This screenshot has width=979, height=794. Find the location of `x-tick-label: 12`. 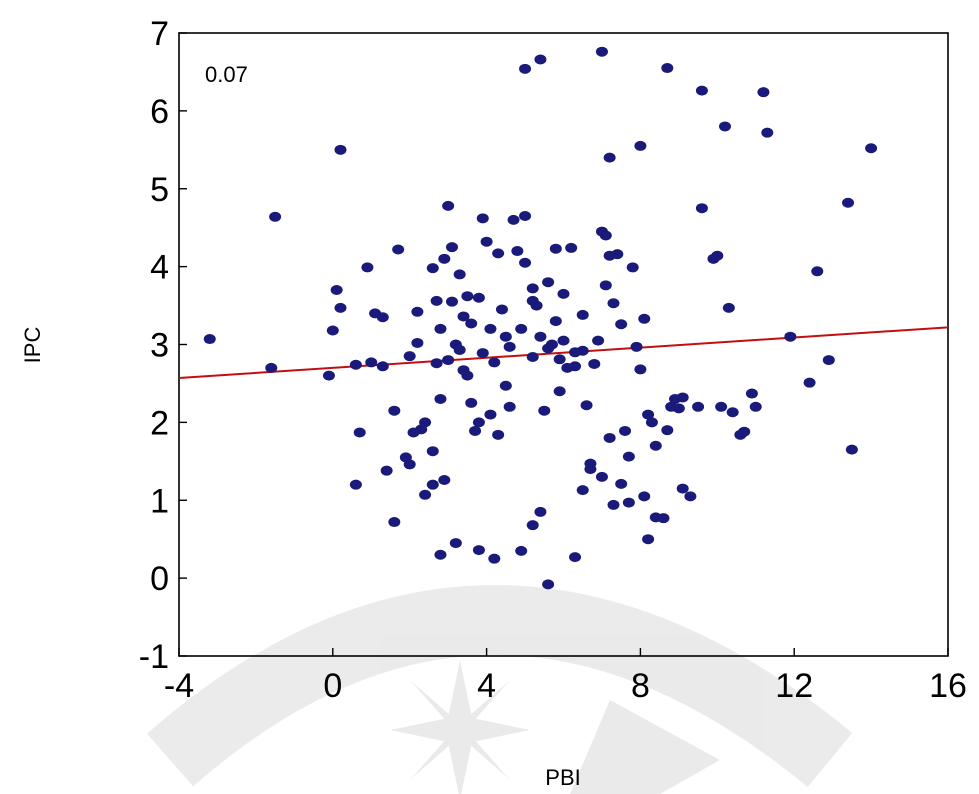

x-tick-label: 12 is located at coordinates (794, 686).